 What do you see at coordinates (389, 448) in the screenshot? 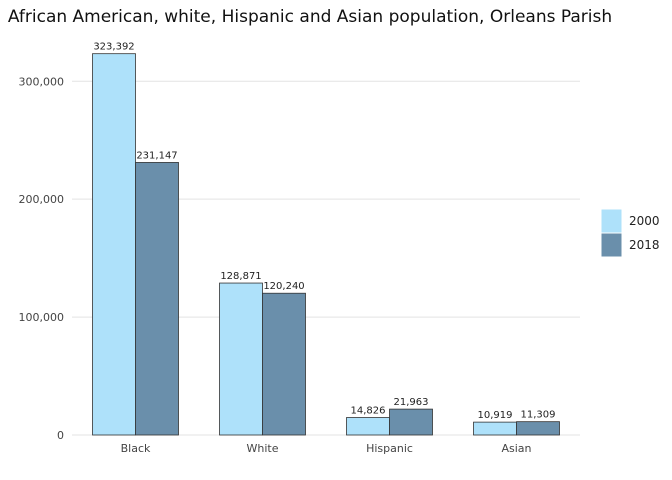
I see `x-tick-label: Hispanic` at bounding box center [389, 448].